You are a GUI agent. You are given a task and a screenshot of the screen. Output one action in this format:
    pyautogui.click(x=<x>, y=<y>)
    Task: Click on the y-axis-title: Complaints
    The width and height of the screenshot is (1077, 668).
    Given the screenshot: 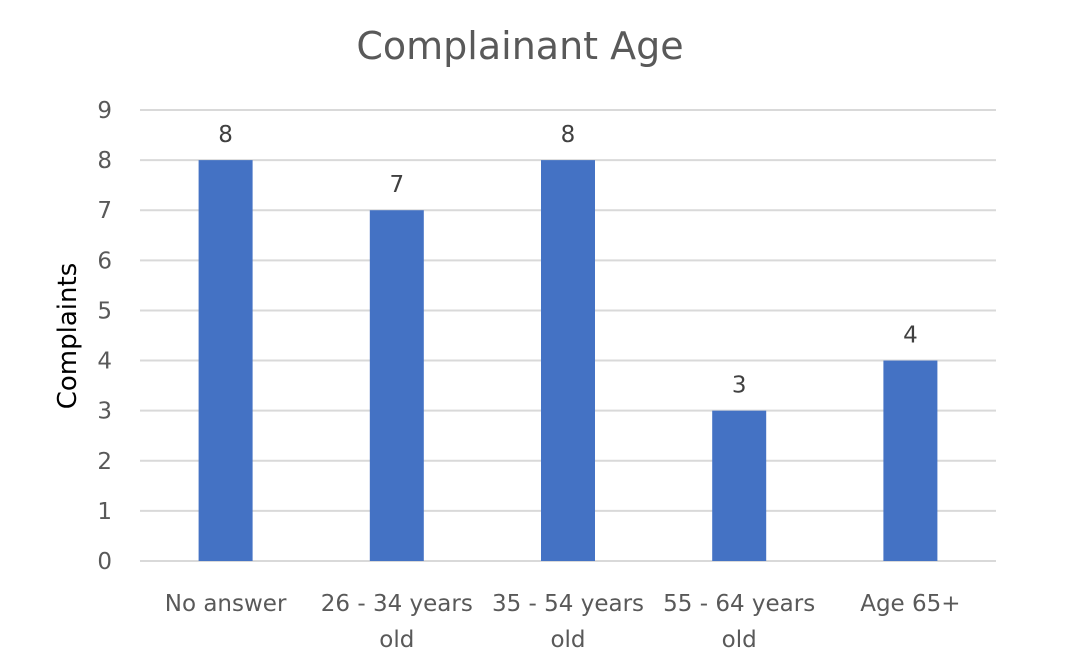 What is the action you would take?
    pyautogui.click(x=68, y=336)
    